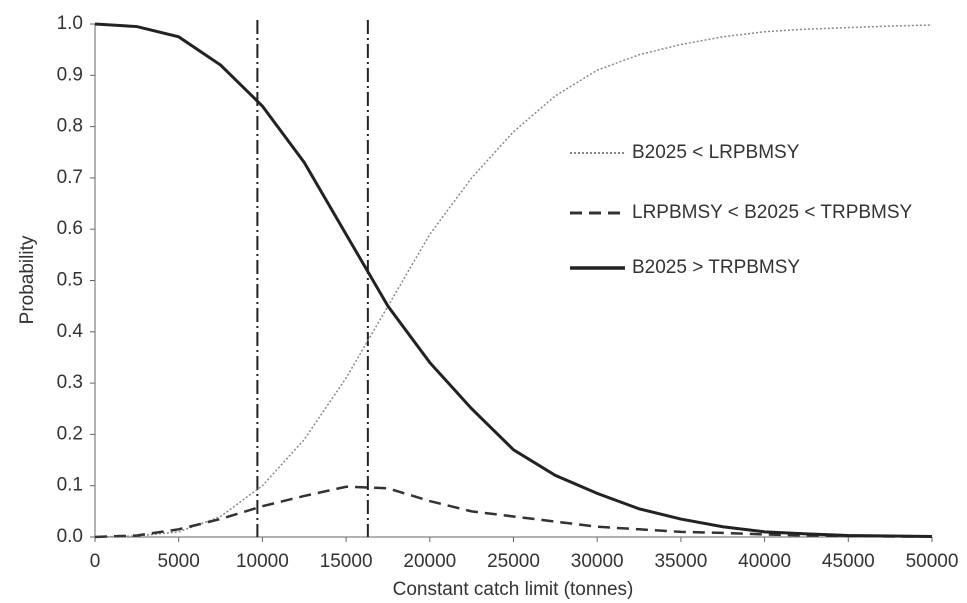 This screenshot has width=967, height=603. I want to click on y-tick-label: 0.0, so click(70, 536).